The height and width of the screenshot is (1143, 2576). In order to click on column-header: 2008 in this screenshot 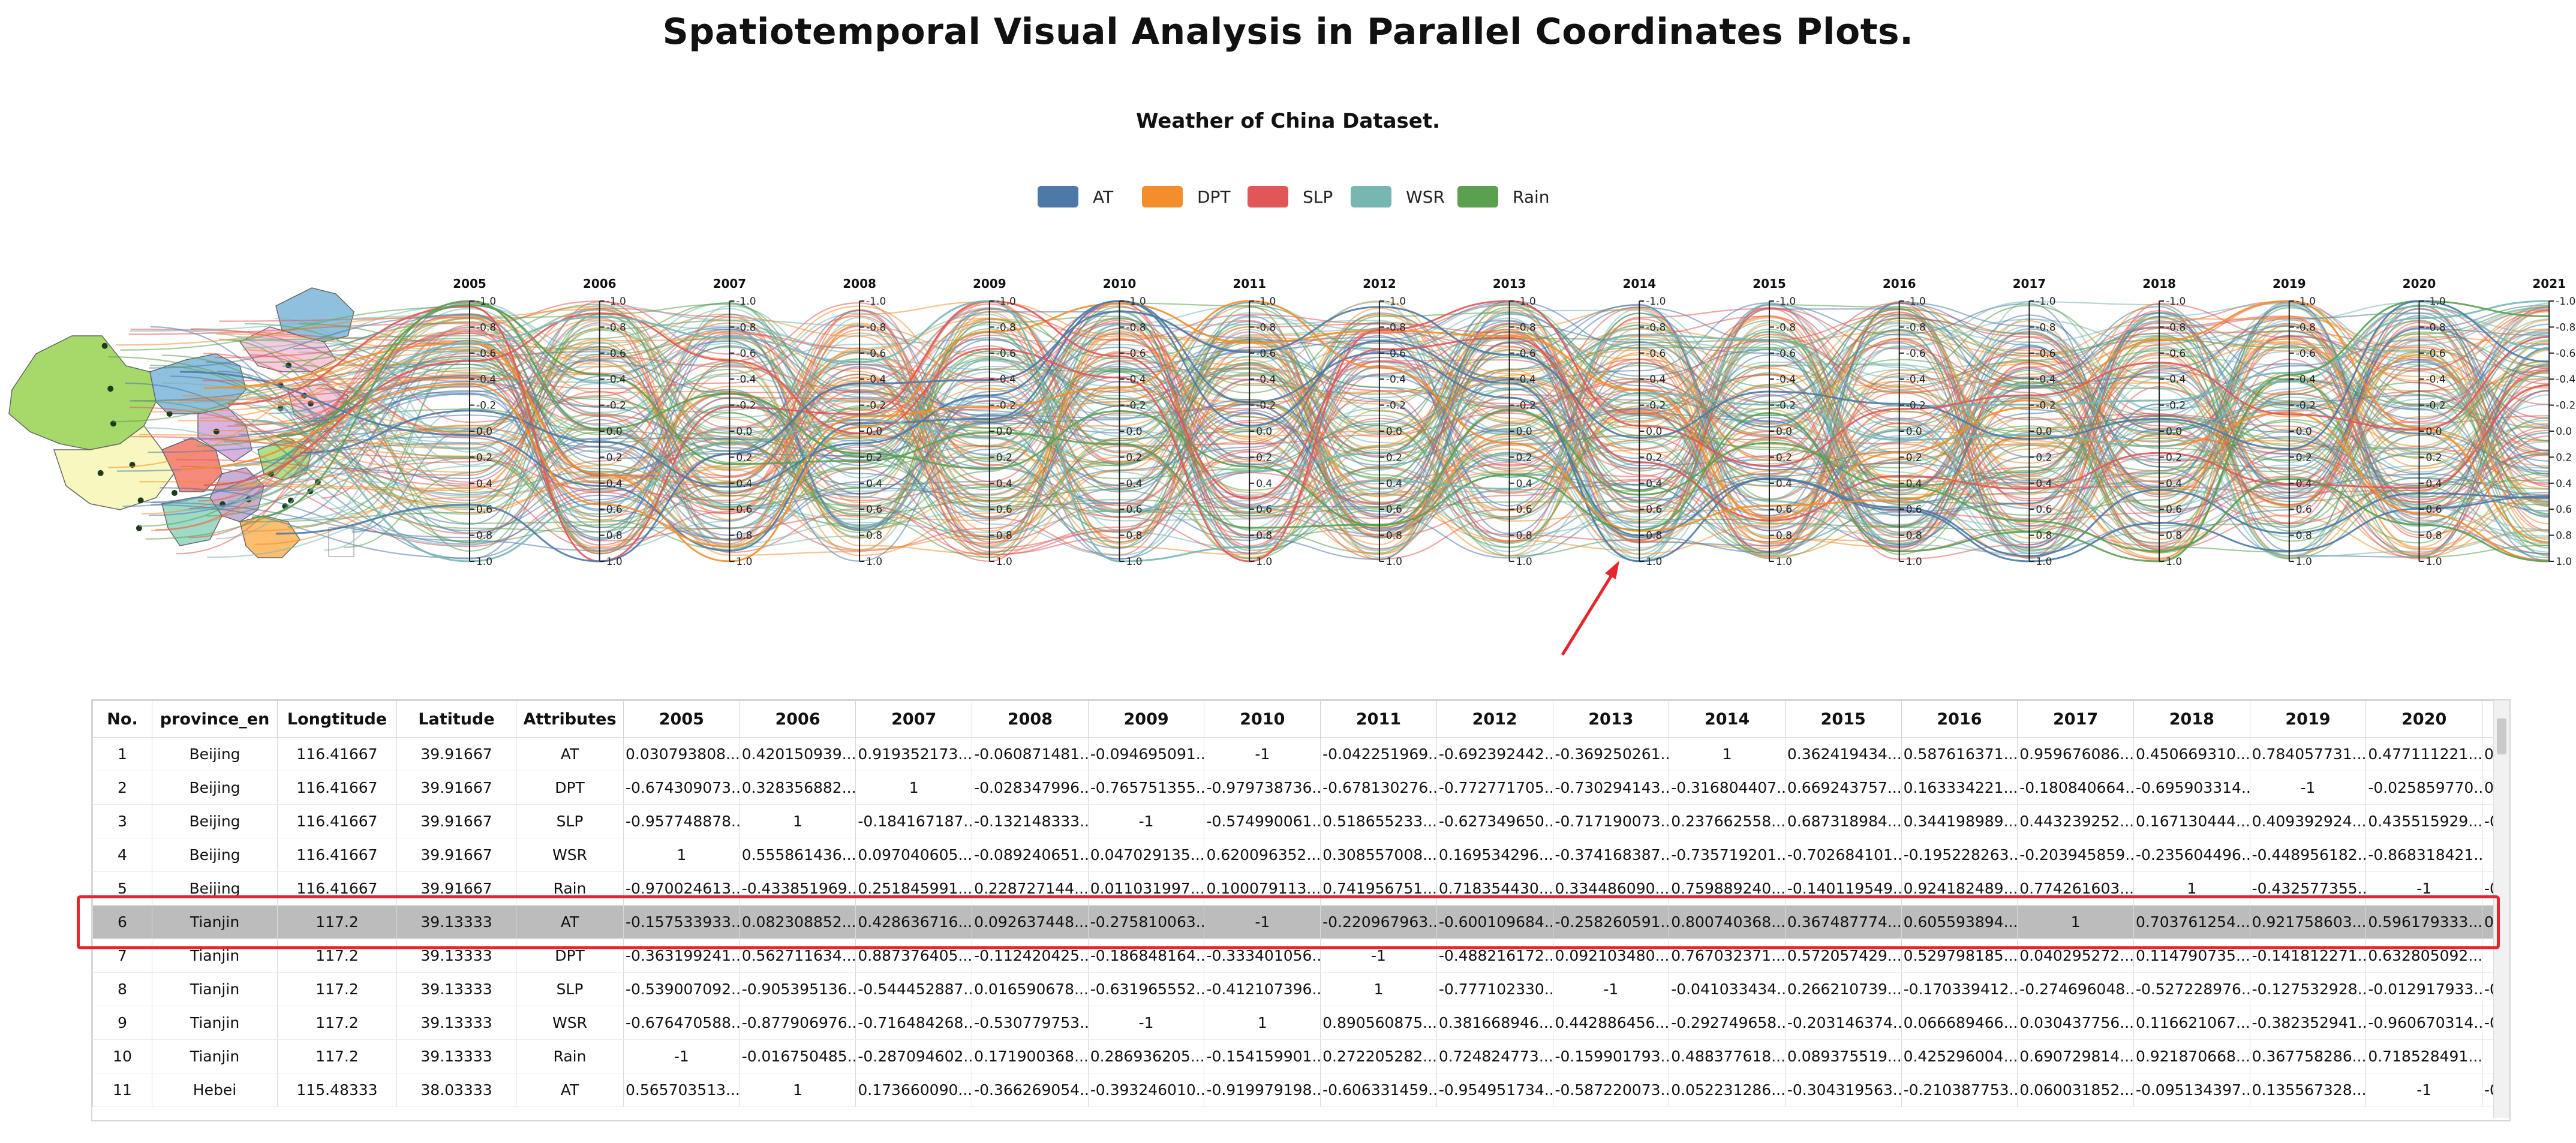, I will do `click(1031, 719)`.